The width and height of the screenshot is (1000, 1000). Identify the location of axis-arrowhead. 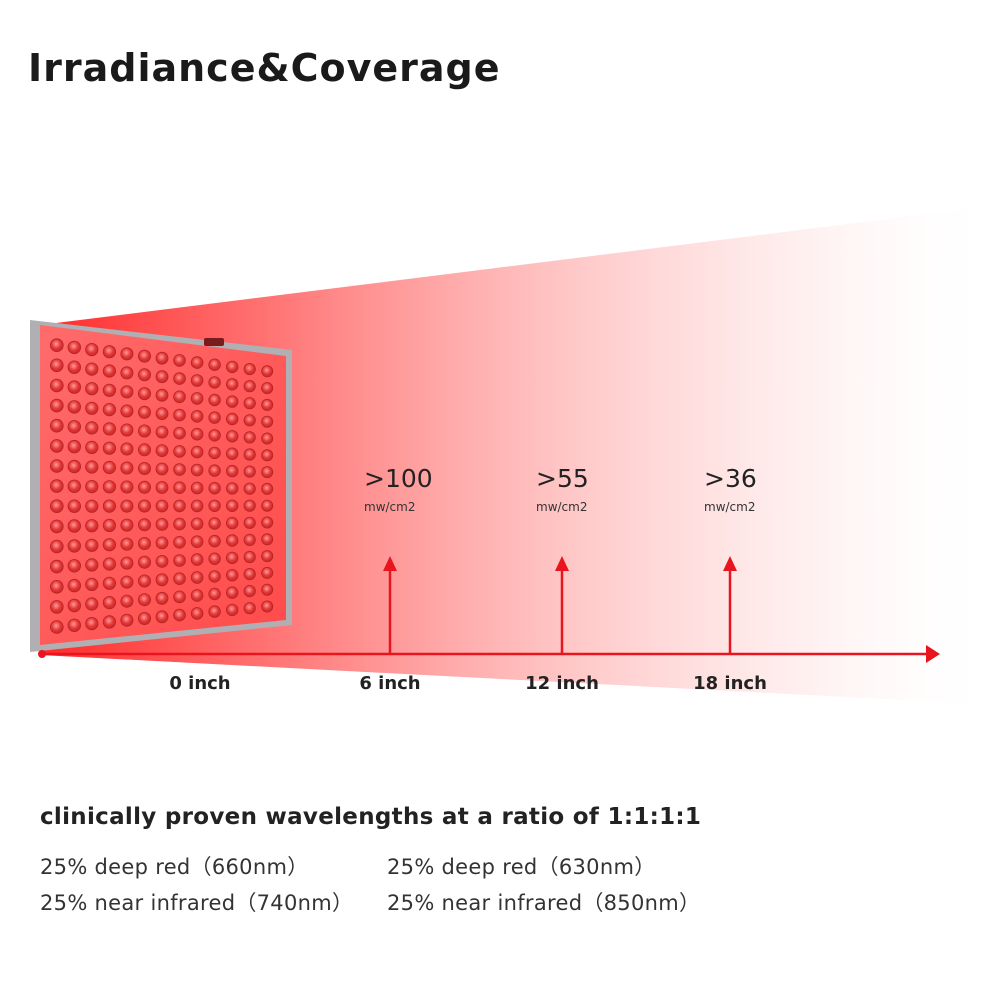
(933, 654).